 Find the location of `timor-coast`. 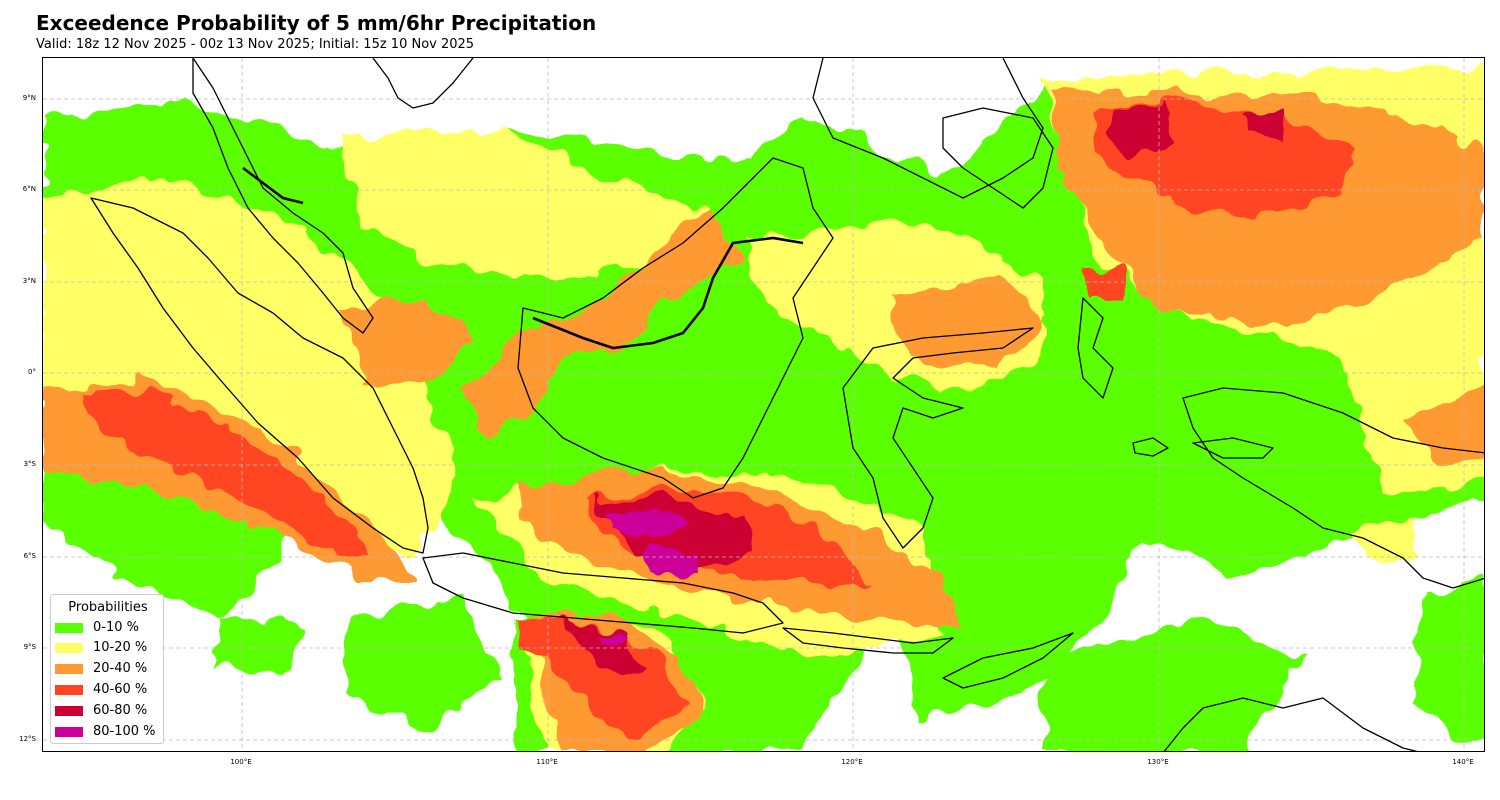

timor-coast is located at coordinates (1008, 660).